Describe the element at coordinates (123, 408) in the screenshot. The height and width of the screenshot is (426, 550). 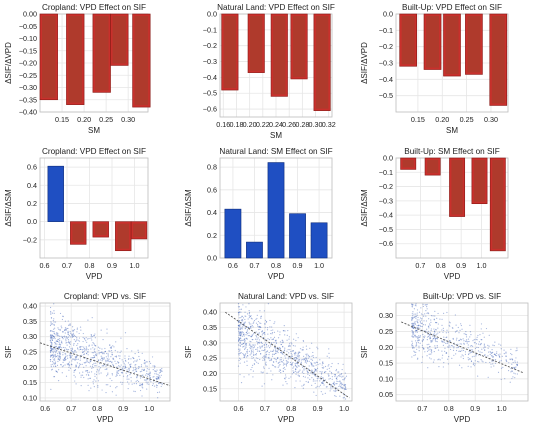
I see `x-tick-label: 0.9` at that location.